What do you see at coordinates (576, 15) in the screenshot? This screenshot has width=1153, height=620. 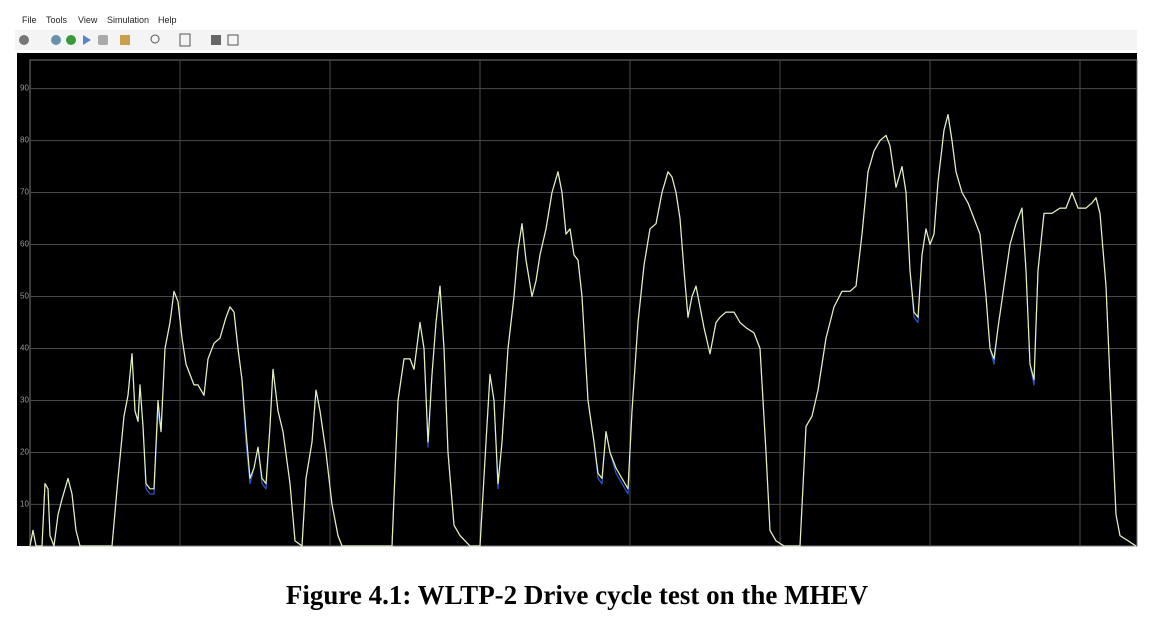 I see `menu-bar` at bounding box center [576, 15].